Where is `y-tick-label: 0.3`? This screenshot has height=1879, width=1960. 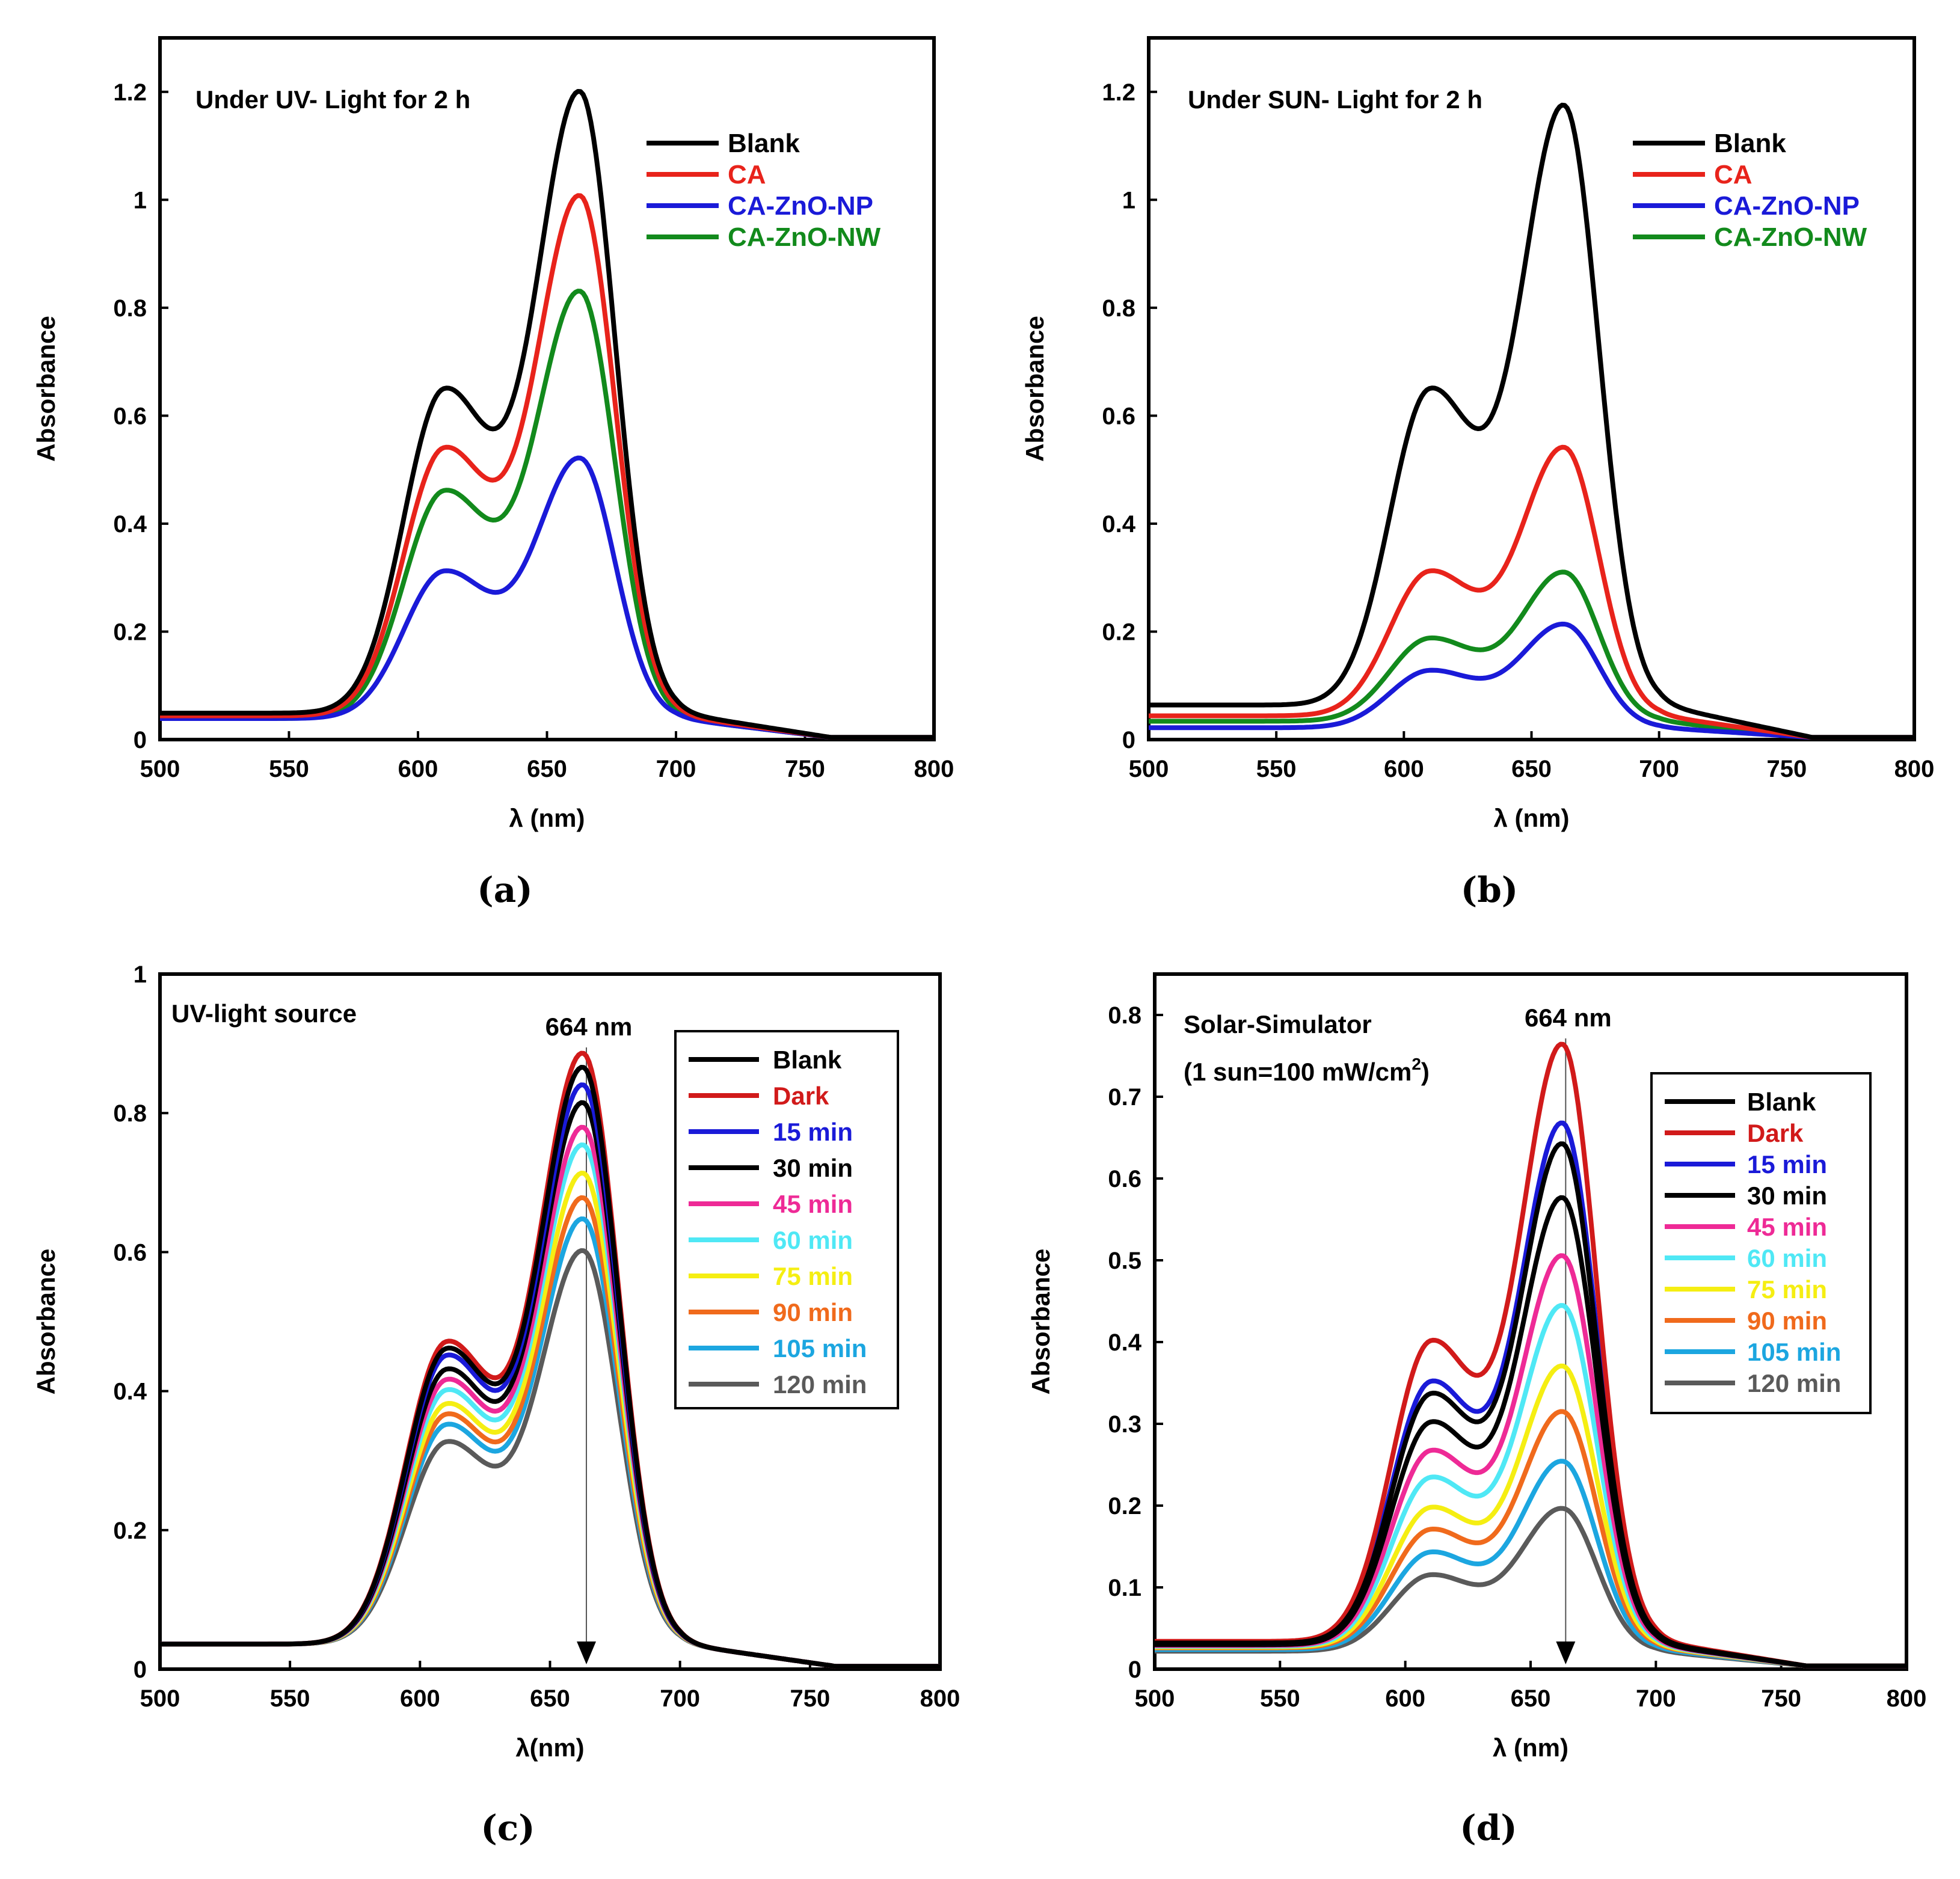 y-tick-label: 0.3 is located at coordinates (1124, 1424).